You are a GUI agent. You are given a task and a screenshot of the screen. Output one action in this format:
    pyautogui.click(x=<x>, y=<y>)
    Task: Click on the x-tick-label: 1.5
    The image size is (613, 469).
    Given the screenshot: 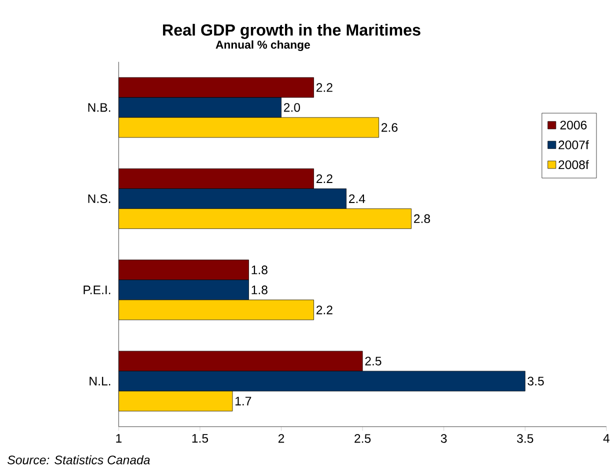 What is the action you would take?
    pyautogui.click(x=200, y=438)
    